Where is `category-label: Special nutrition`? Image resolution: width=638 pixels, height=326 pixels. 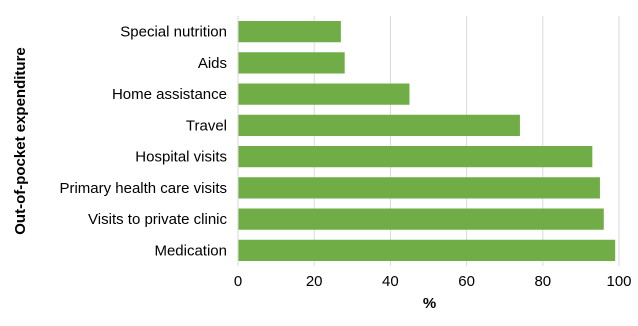 category-label: Special nutrition is located at coordinates (173, 32).